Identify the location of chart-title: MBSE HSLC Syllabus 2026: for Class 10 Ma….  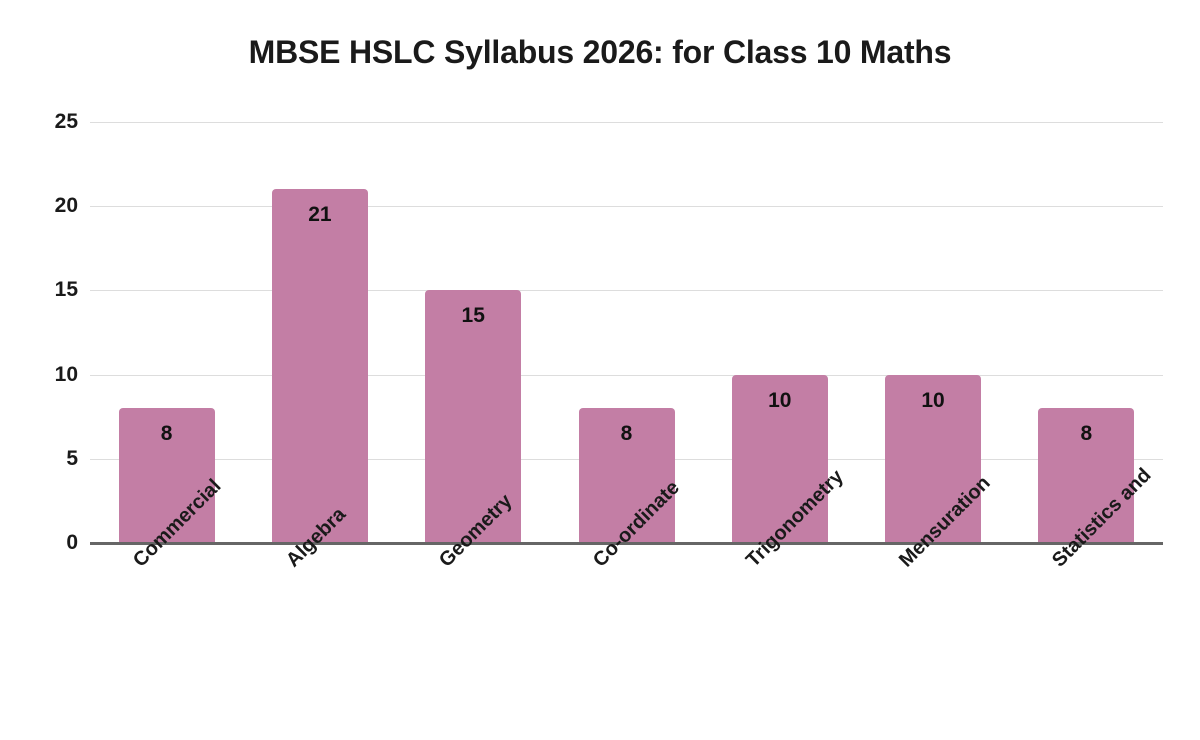
(600, 52).